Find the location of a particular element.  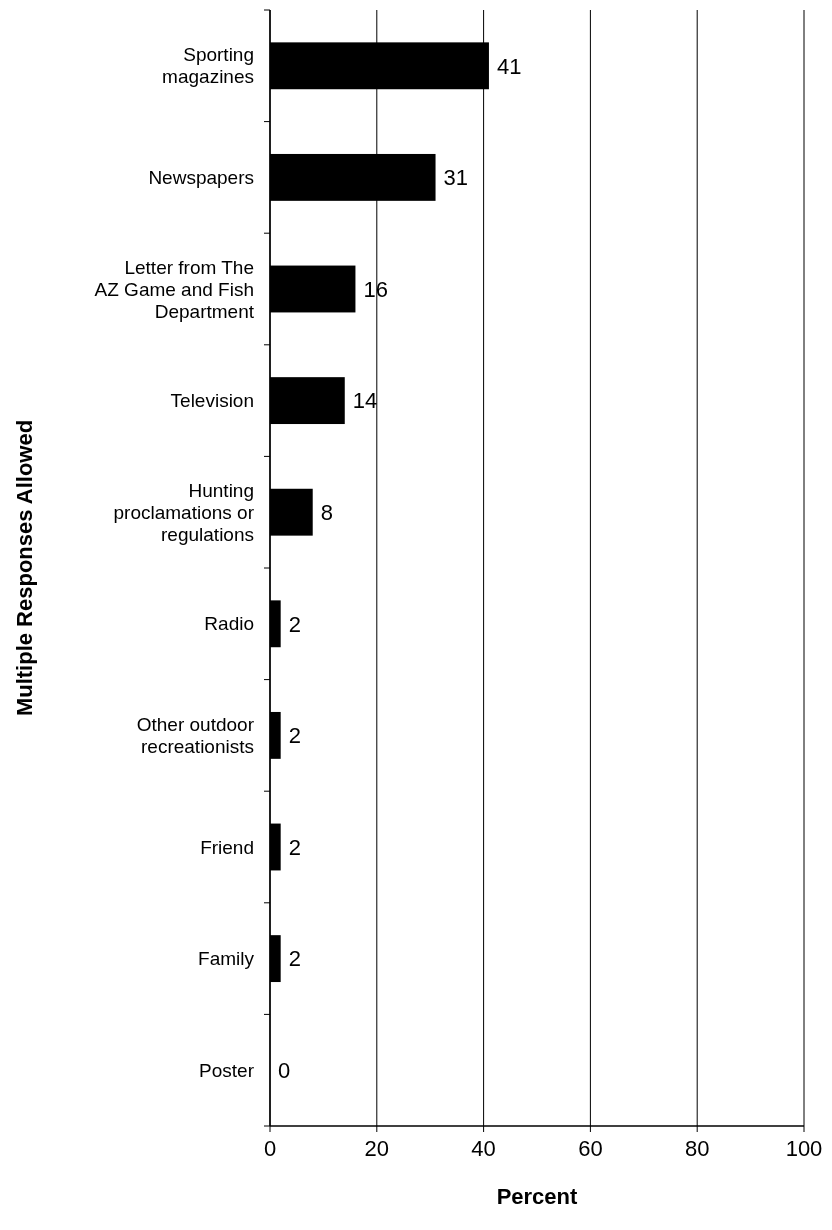

data-label: 0 is located at coordinates (284, 1070).